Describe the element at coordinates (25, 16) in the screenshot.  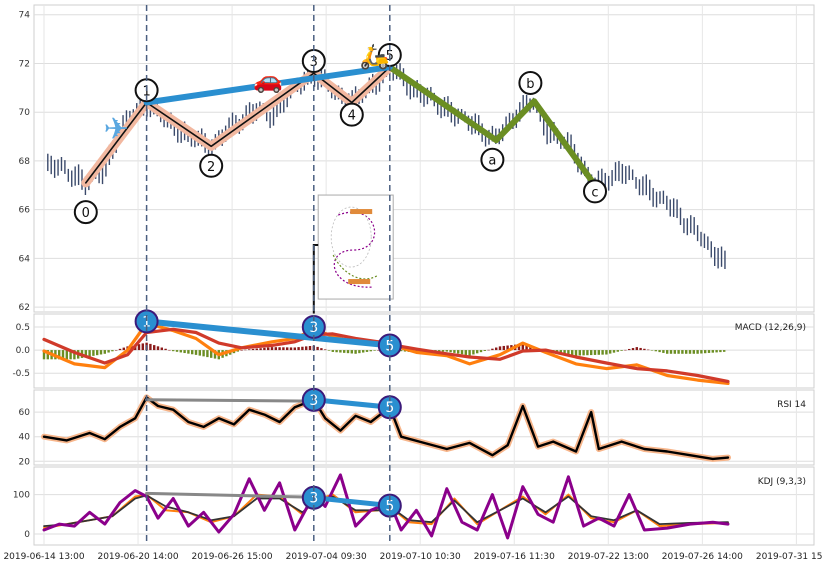
I see `price-y-tick-label: 74` at that location.